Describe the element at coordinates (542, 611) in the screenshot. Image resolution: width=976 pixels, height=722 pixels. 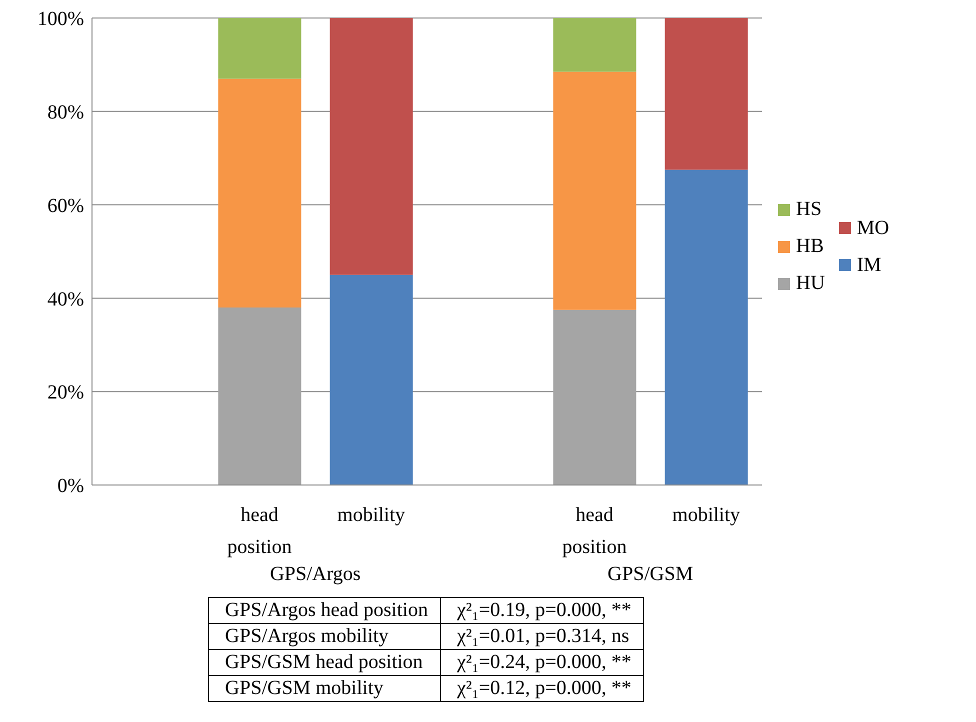
I see `text: χ²₁=0.19, p=0.000, **` at that location.